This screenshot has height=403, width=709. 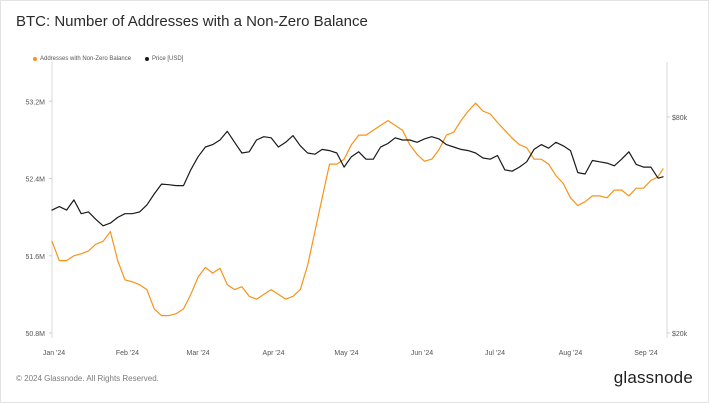 What do you see at coordinates (646, 353) in the screenshot?
I see `x-tick-label: Sep '24` at bounding box center [646, 353].